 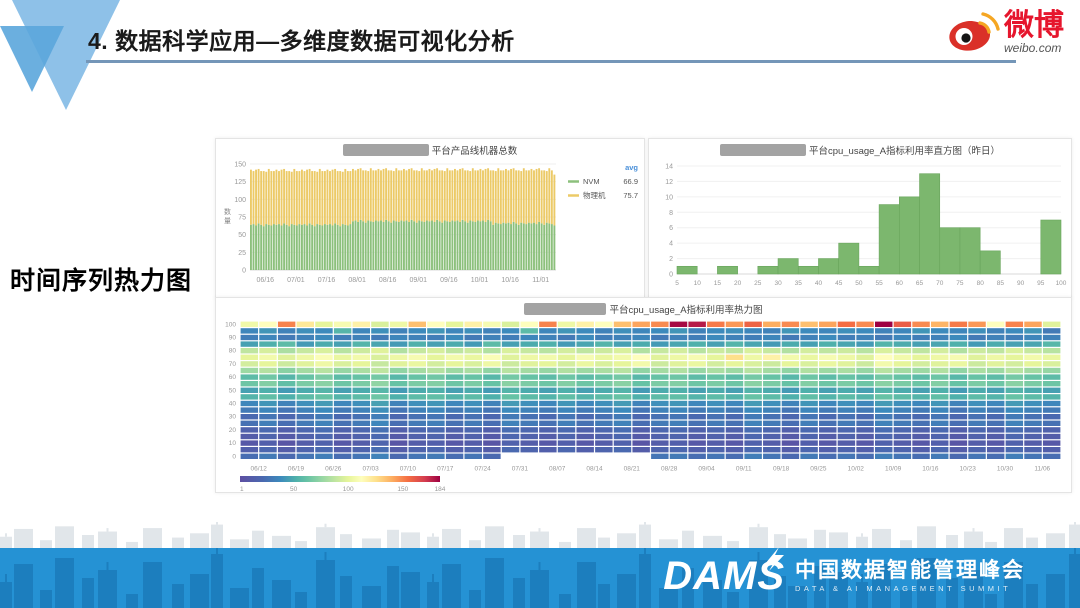 I want to click on svg-text: 06/26, so click(x=333, y=469).